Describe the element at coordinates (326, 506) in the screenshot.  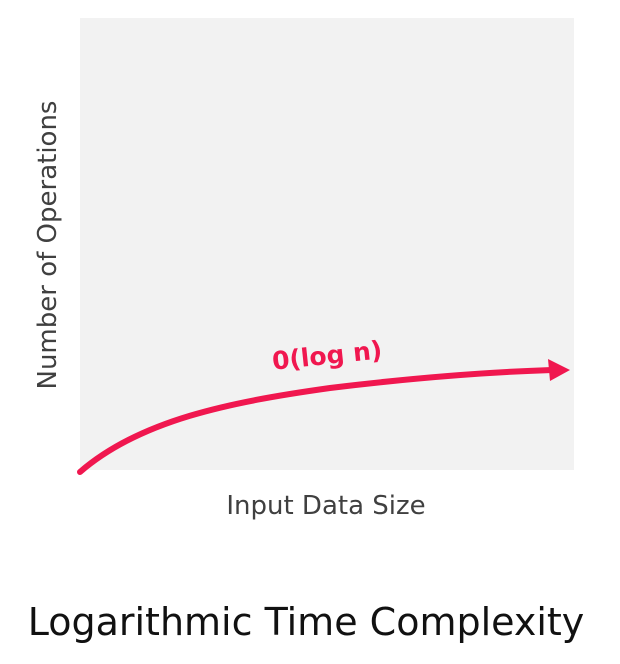
I see `x-axis-label: Input Data Size` at that location.